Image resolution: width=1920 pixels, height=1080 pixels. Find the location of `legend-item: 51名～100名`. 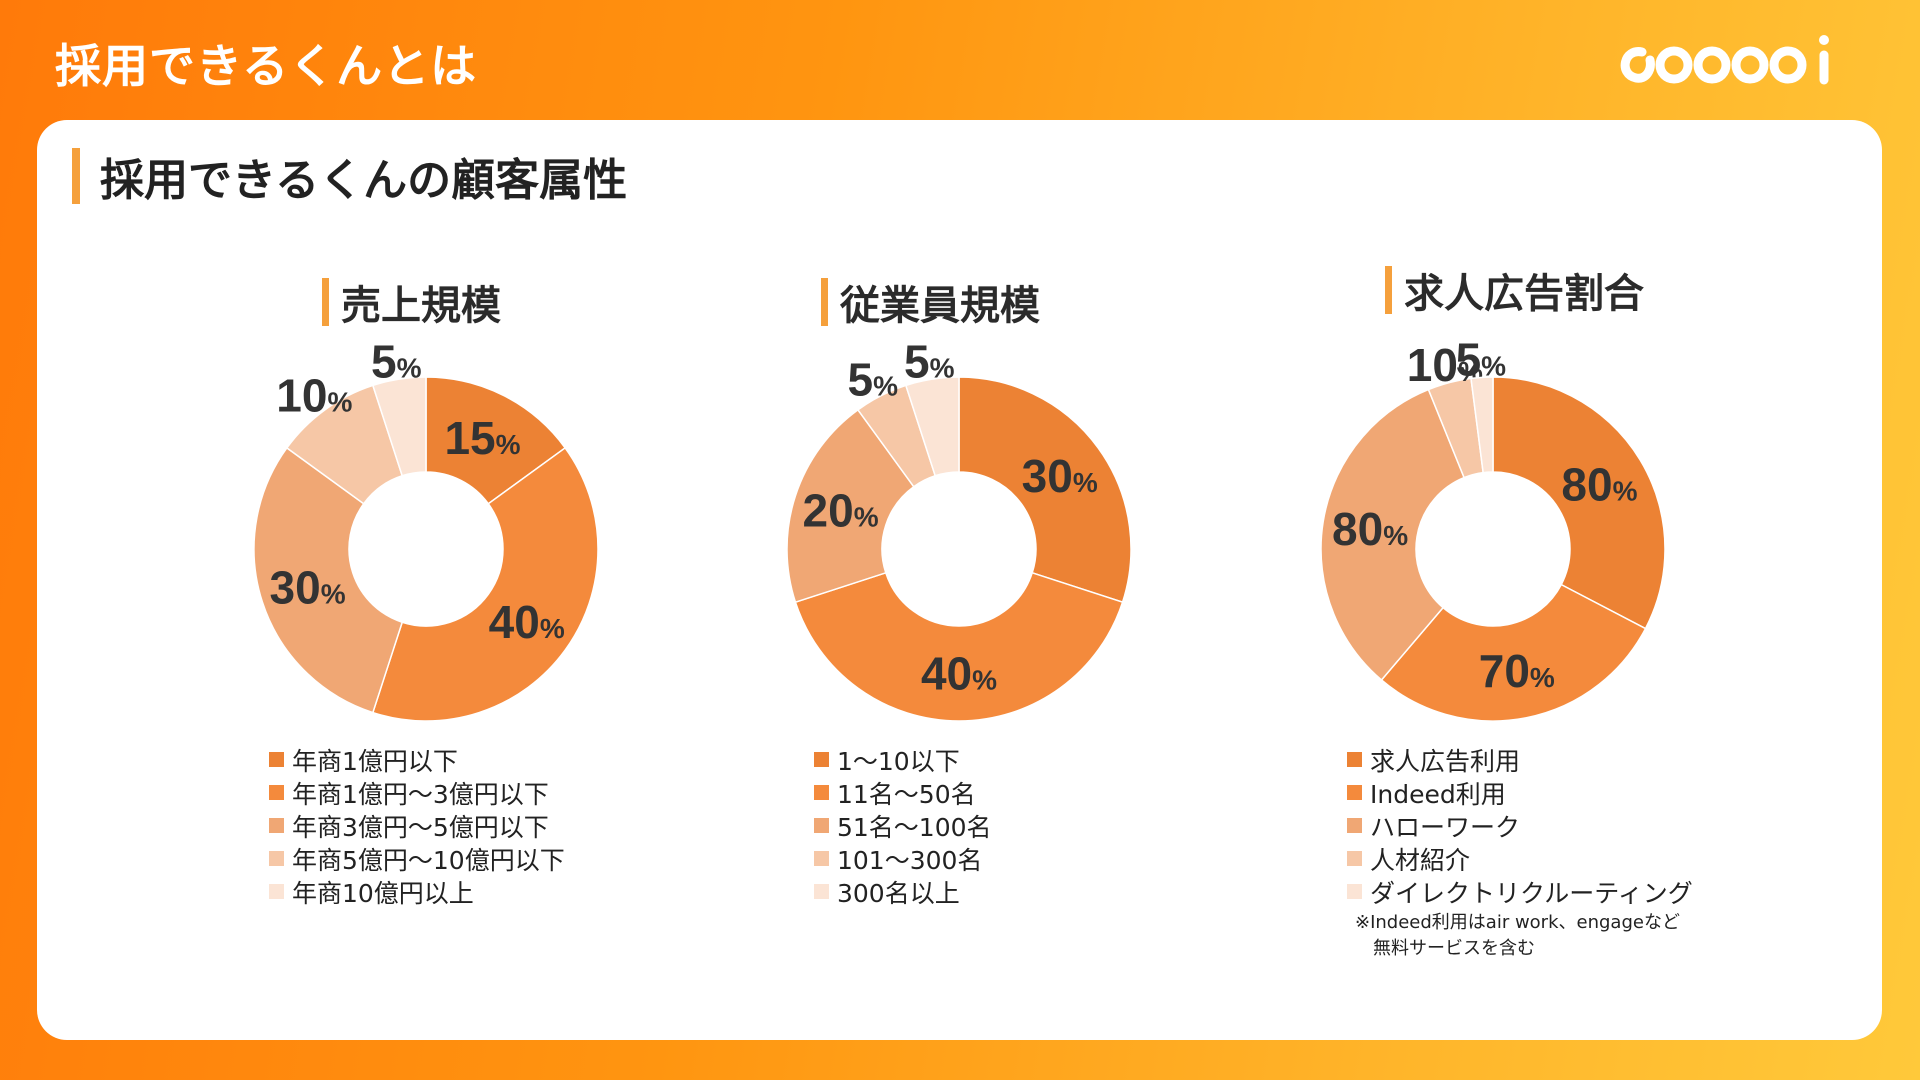

legend-item: 51名～100名 is located at coordinates (903, 825).